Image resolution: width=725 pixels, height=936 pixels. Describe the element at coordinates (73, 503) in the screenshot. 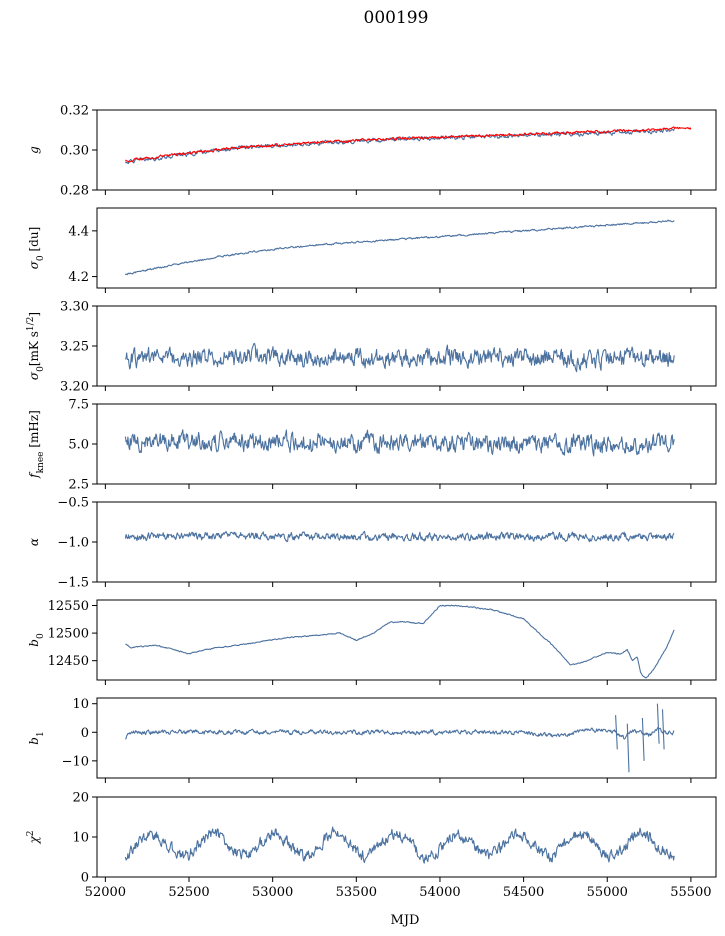

I see `y-tick-label: −0.5` at that location.